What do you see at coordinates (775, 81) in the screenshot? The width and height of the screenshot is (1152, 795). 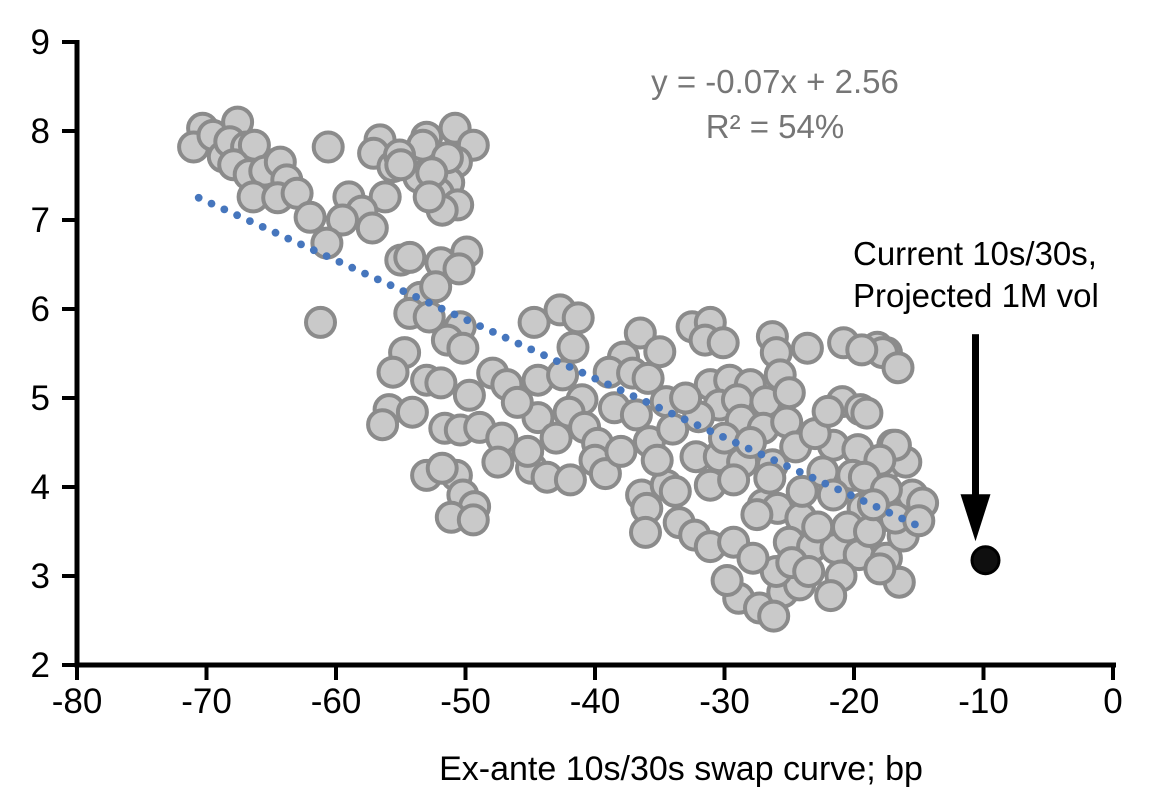 I see `regression-equation-line1: y = -0.07x + 2.56` at bounding box center [775, 81].